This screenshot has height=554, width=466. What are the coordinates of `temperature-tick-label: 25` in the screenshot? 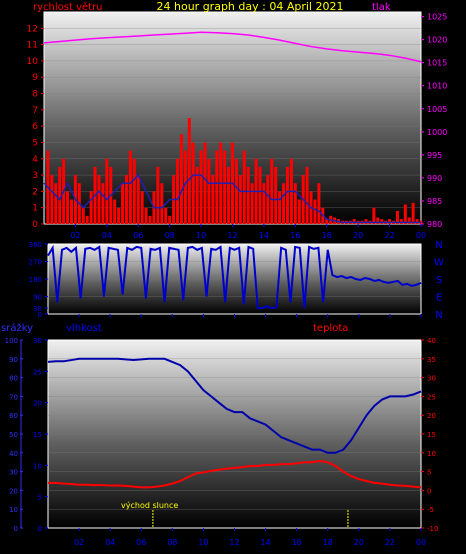 It's located at (431, 397).